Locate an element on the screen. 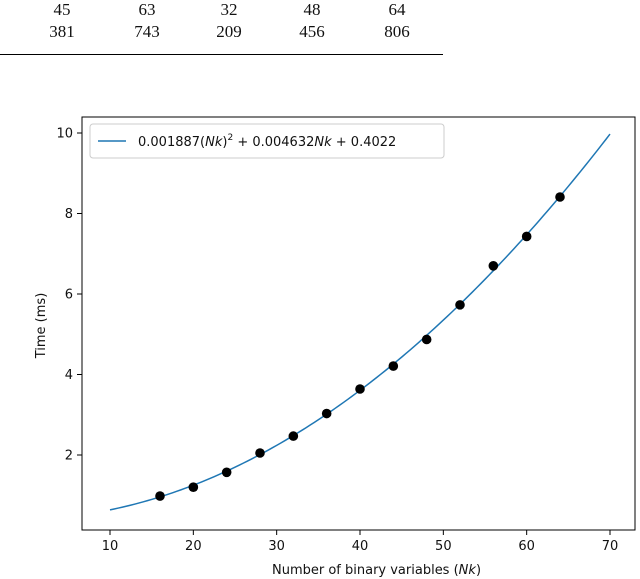  legend-label: 0.001887(Nk)2 + 0.004632Nk + 0.4022 is located at coordinates (267, 141).